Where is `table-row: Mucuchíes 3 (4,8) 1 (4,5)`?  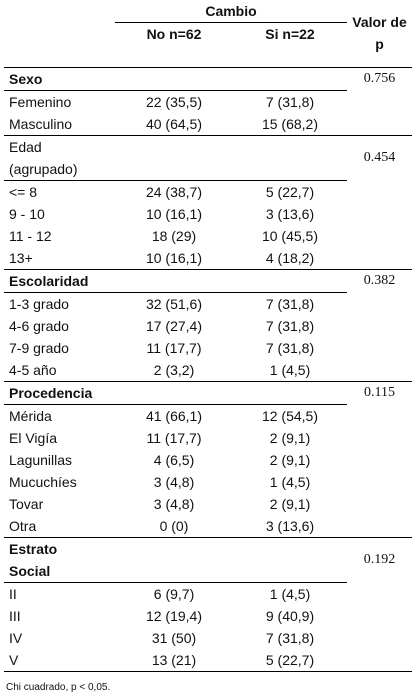
table-row: Mucuchíes 3 (4,8) 1 (4,5) is located at coordinates (208, 482).